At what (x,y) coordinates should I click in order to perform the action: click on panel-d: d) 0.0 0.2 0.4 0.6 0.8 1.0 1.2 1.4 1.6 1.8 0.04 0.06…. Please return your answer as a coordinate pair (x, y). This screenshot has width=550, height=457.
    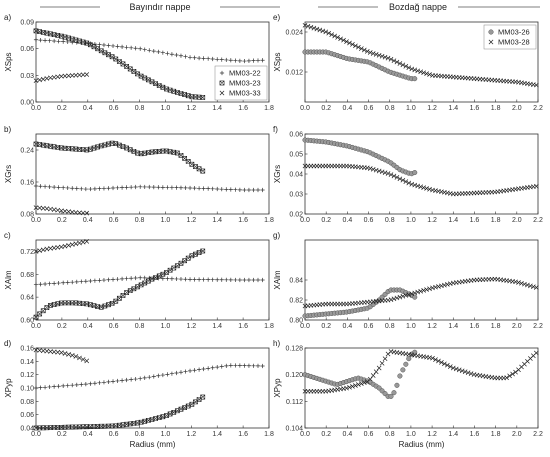
    Looking at the image, I should click on (139, 394).